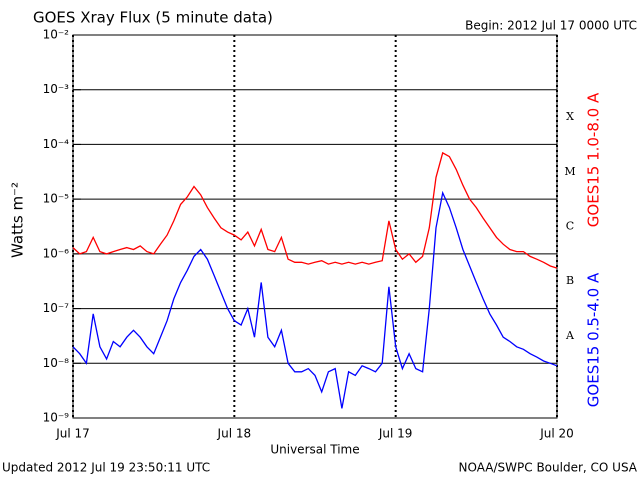 This screenshot has width=640, height=480. What do you see at coordinates (570, 280) in the screenshot?
I see `flare-class: B` at bounding box center [570, 280].